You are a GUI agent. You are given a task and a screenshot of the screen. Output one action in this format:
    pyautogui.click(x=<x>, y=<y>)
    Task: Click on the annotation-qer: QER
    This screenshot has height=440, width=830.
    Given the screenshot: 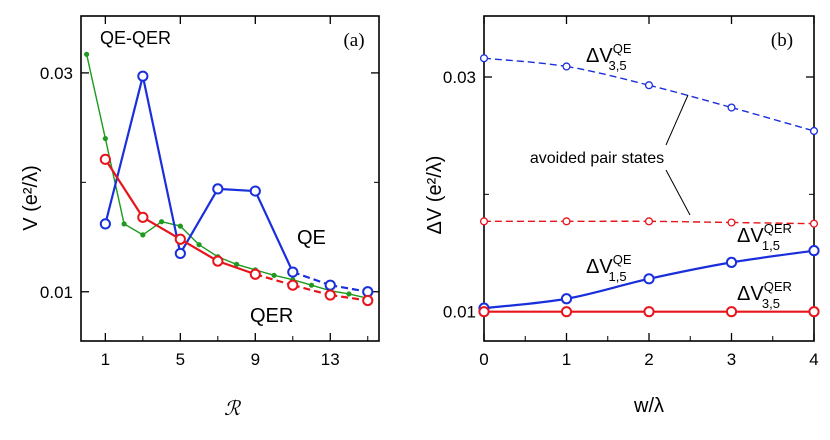 What is the action you would take?
    pyautogui.click(x=271, y=316)
    